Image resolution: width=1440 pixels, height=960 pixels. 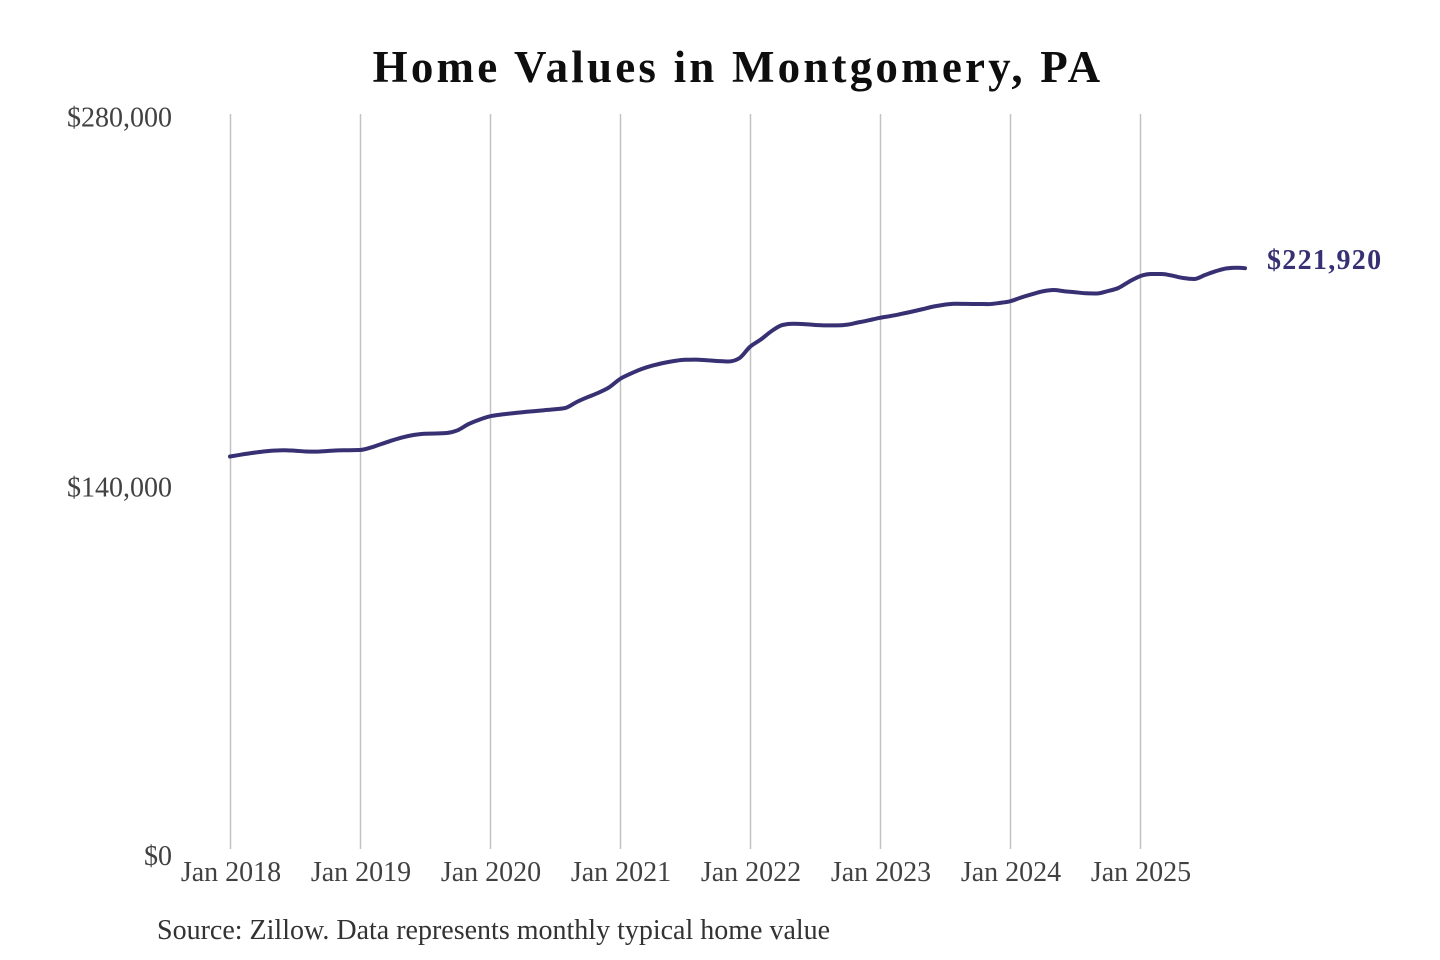 What do you see at coordinates (881, 872) in the screenshot?
I see `svg-text: Jan 2023` at bounding box center [881, 872].